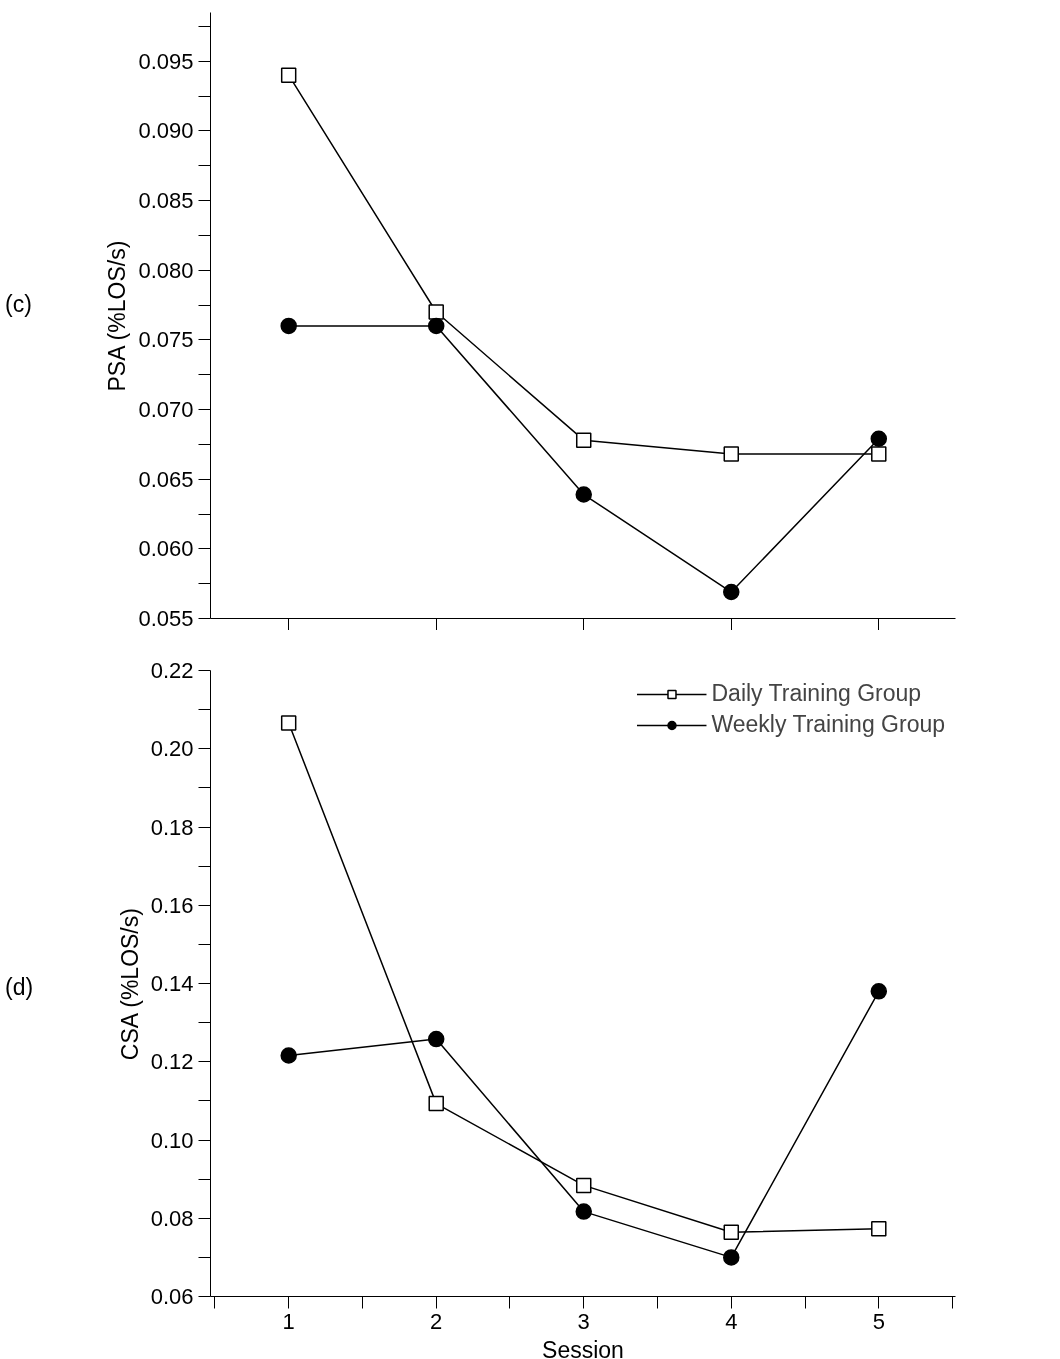  Describe the element at coordinates (129, 984) in the screenshot. I see `y-axis-title: CSA (%LOS/s)` at that location.